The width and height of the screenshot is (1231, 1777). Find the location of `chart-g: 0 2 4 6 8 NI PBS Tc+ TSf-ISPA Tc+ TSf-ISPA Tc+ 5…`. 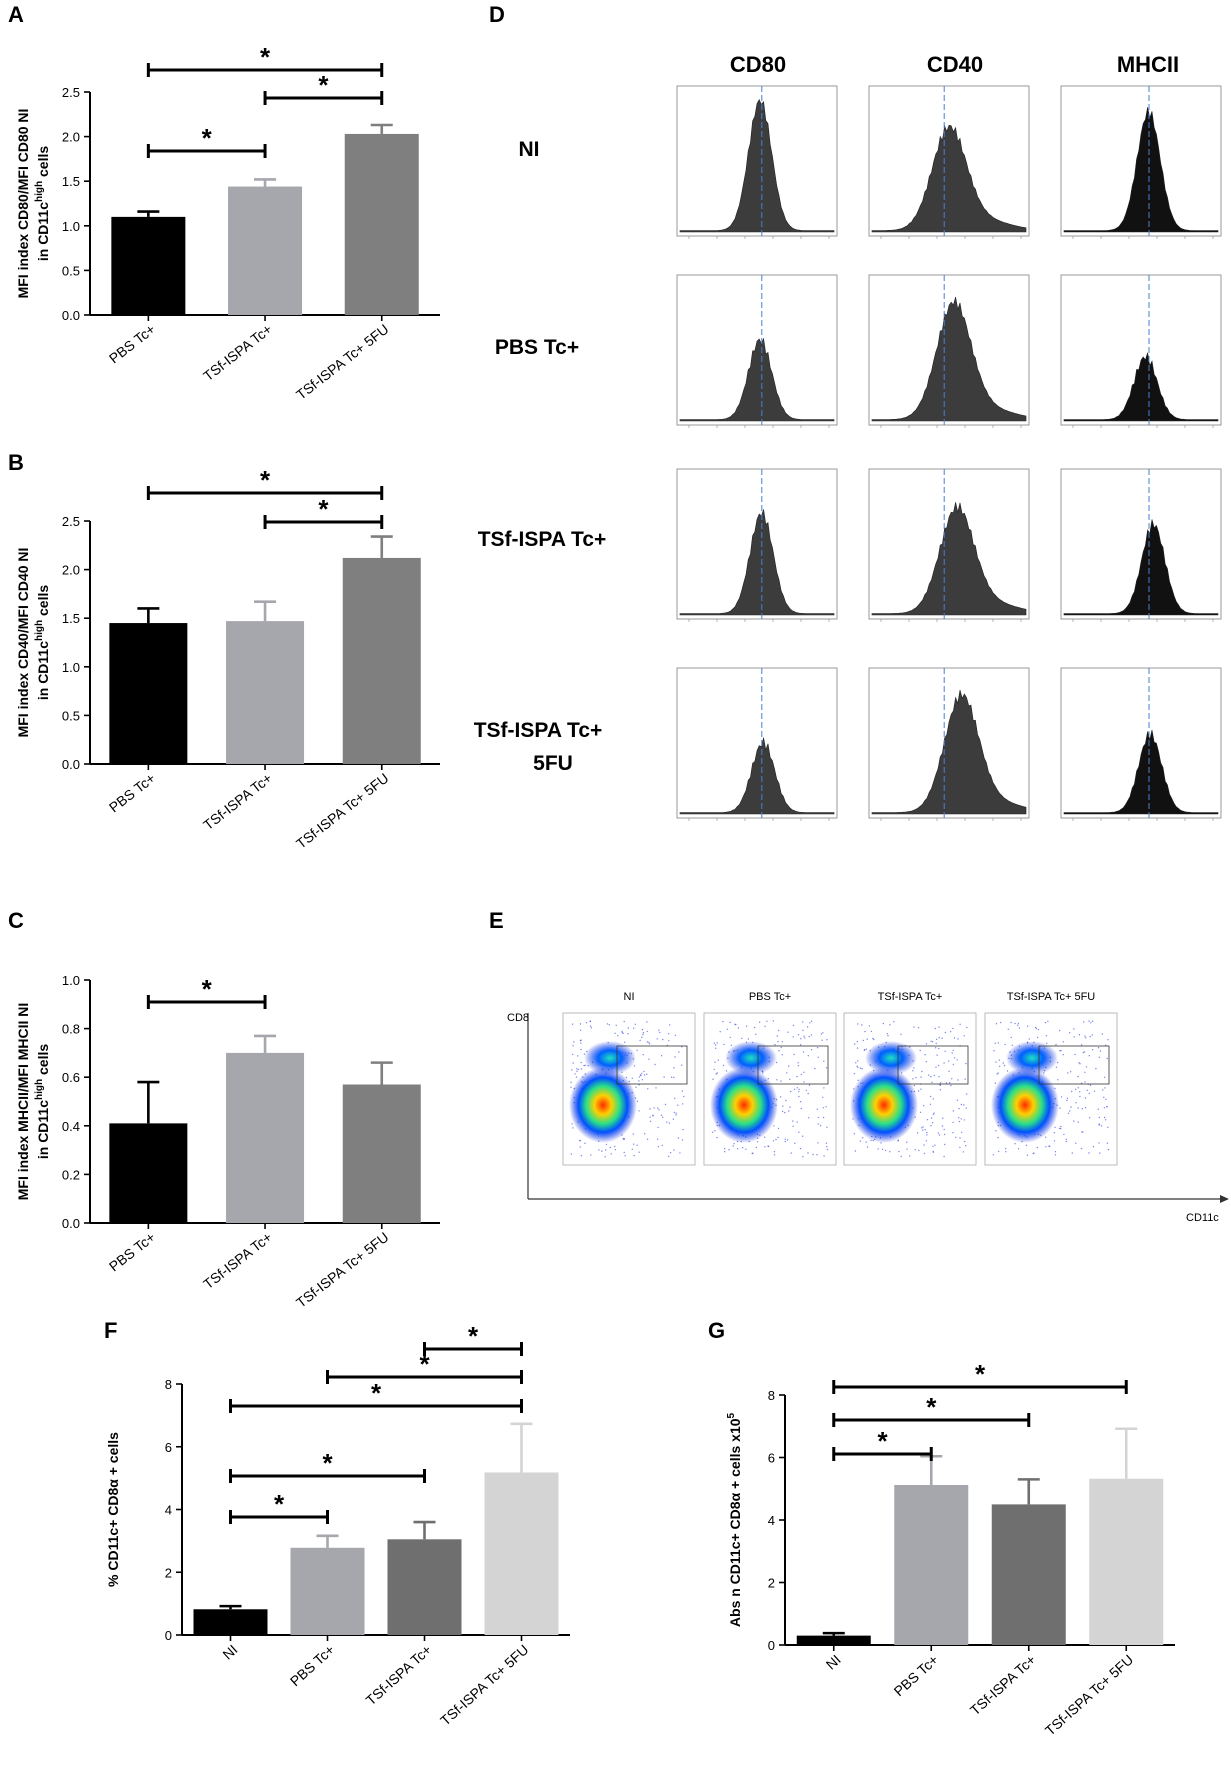

chart-g: 0 2 4 6 8 NI PBS Tc+ TSf-ISPA Tc+ TSf-ISPA Tc+ 5… is located at coordinates (950, 1549).